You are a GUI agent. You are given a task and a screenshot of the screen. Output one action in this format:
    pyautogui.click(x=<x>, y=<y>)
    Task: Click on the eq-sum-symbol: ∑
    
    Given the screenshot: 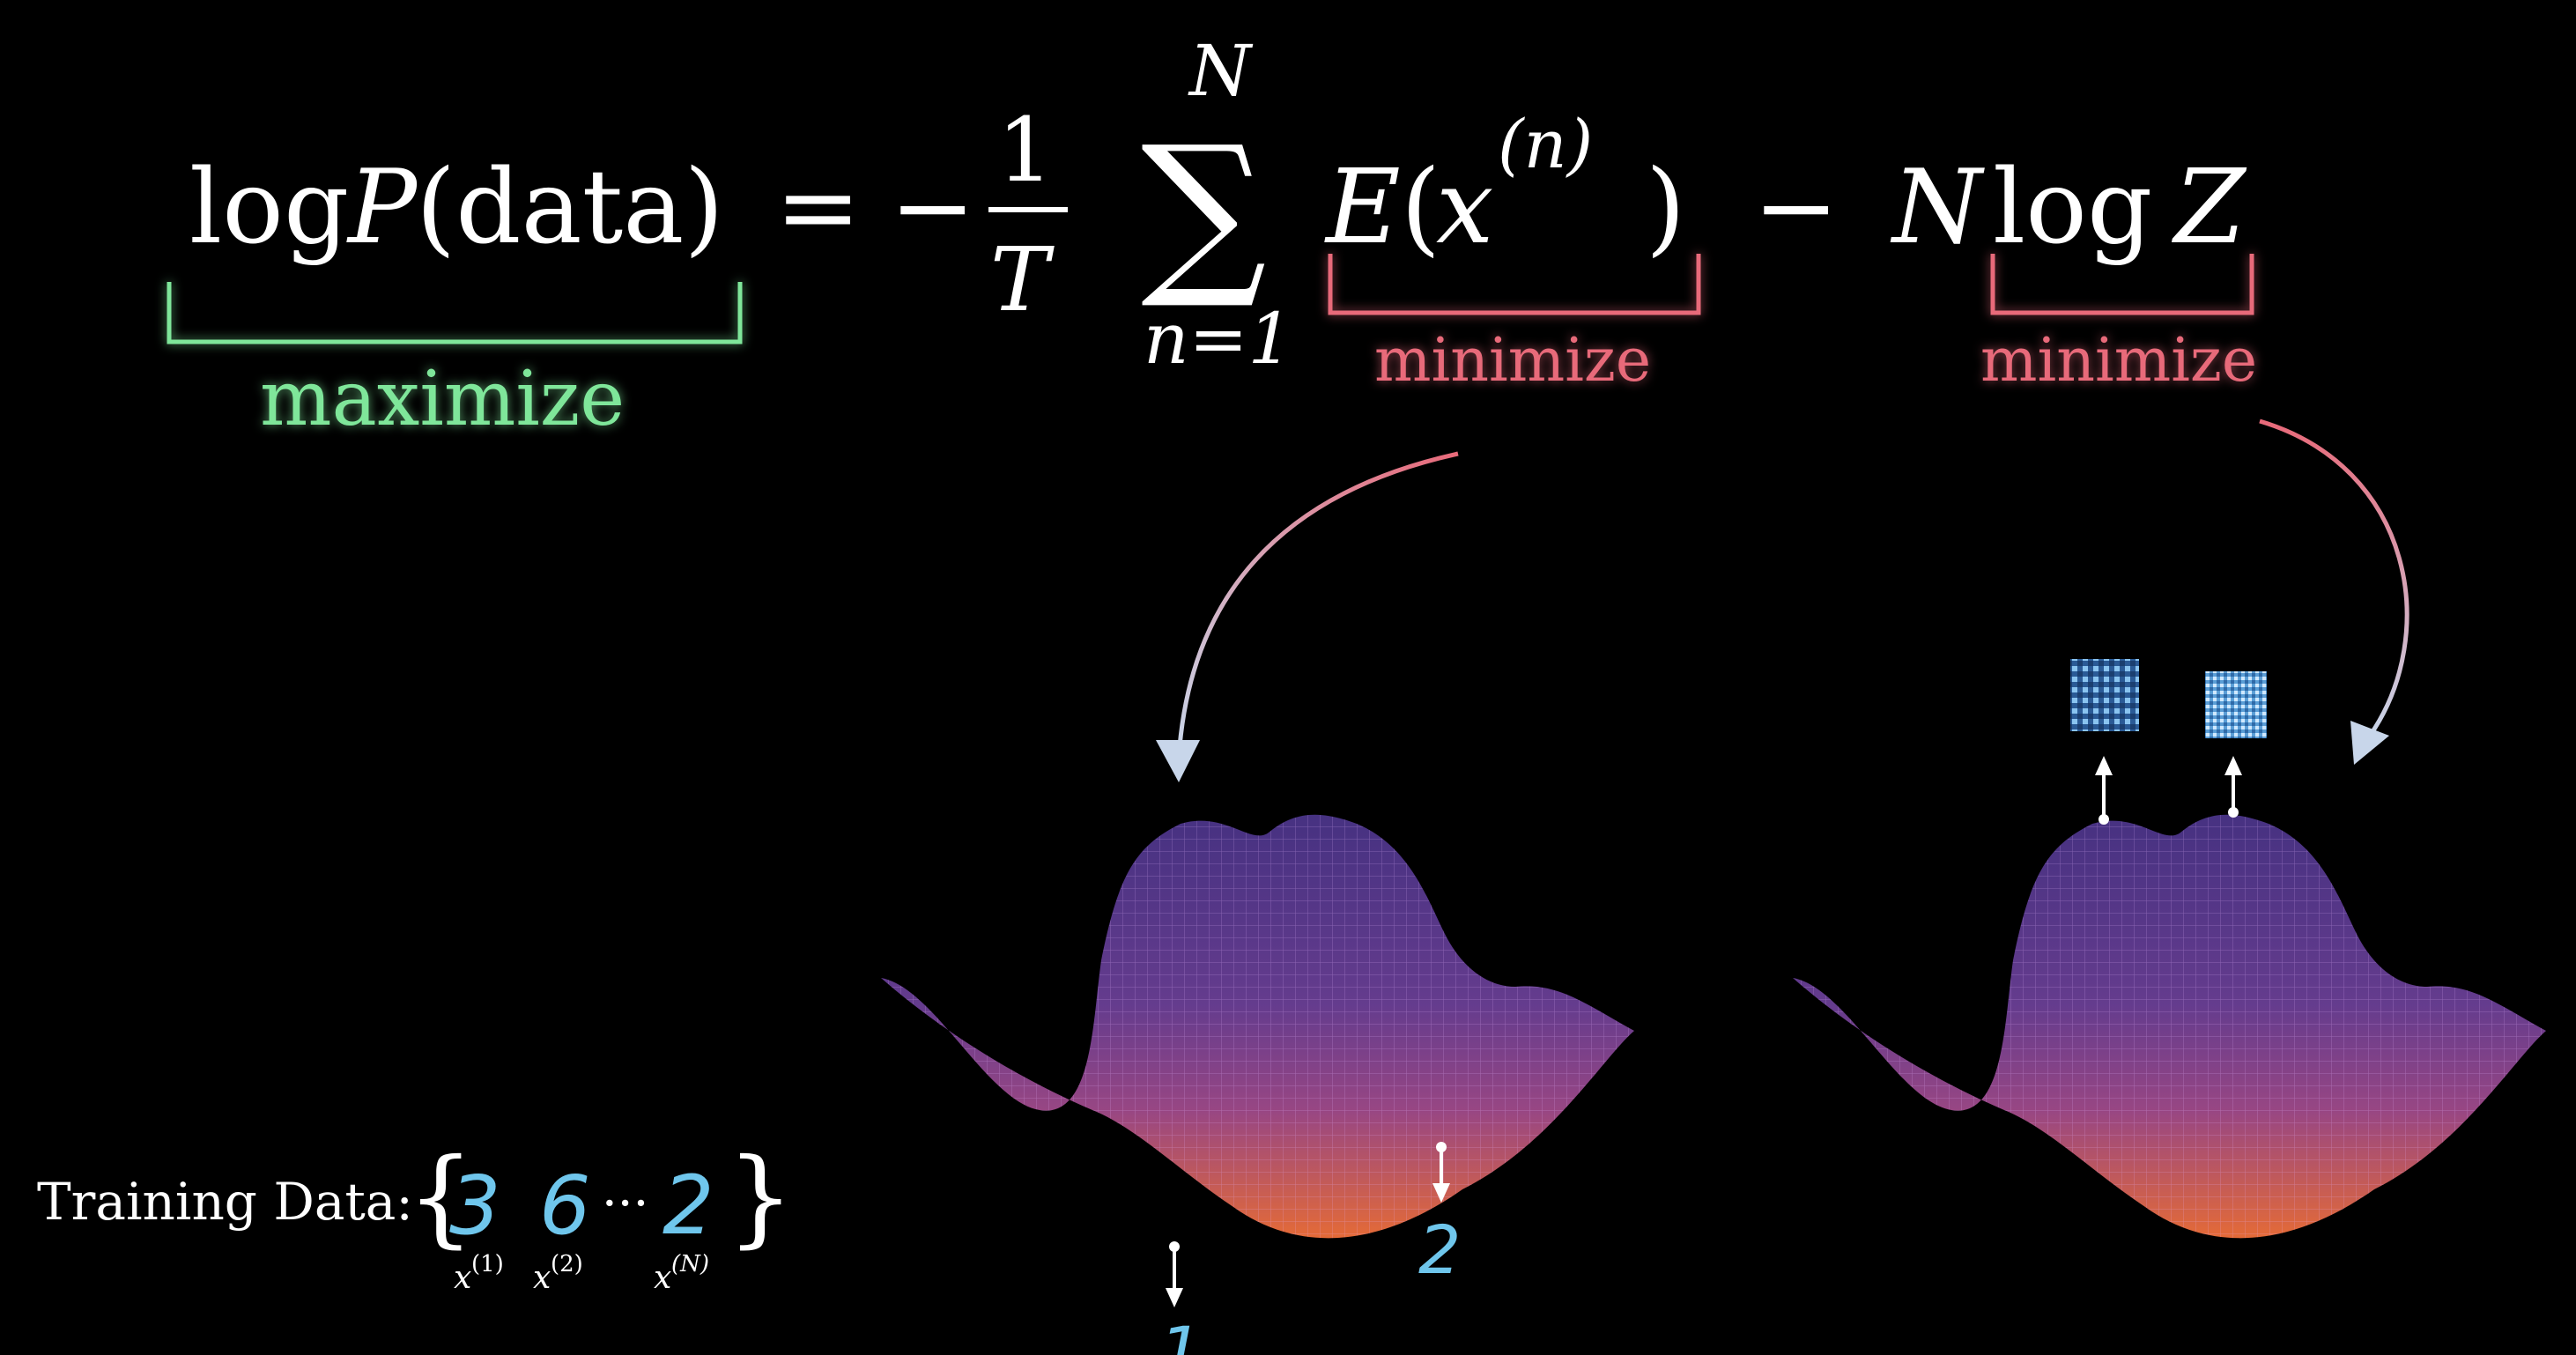 What is the action you would take?
    pyautogui.click(x=1204, y=211)
    